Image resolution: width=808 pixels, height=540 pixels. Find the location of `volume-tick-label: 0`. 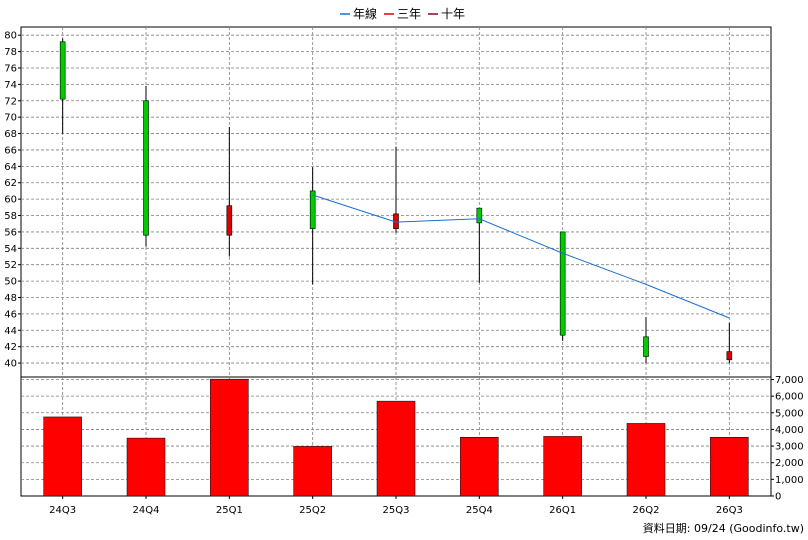

volume-tick-label: 0 is located at coordinates (778, 497).